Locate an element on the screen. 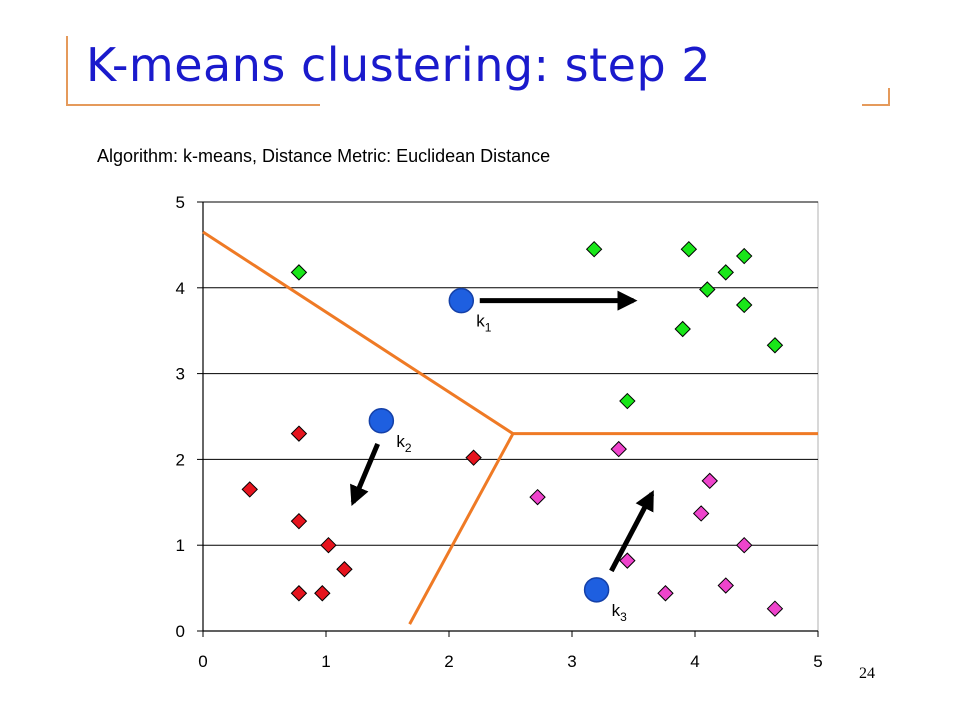  centroid-k2-label: k2 is located at coordinates (404, 443).